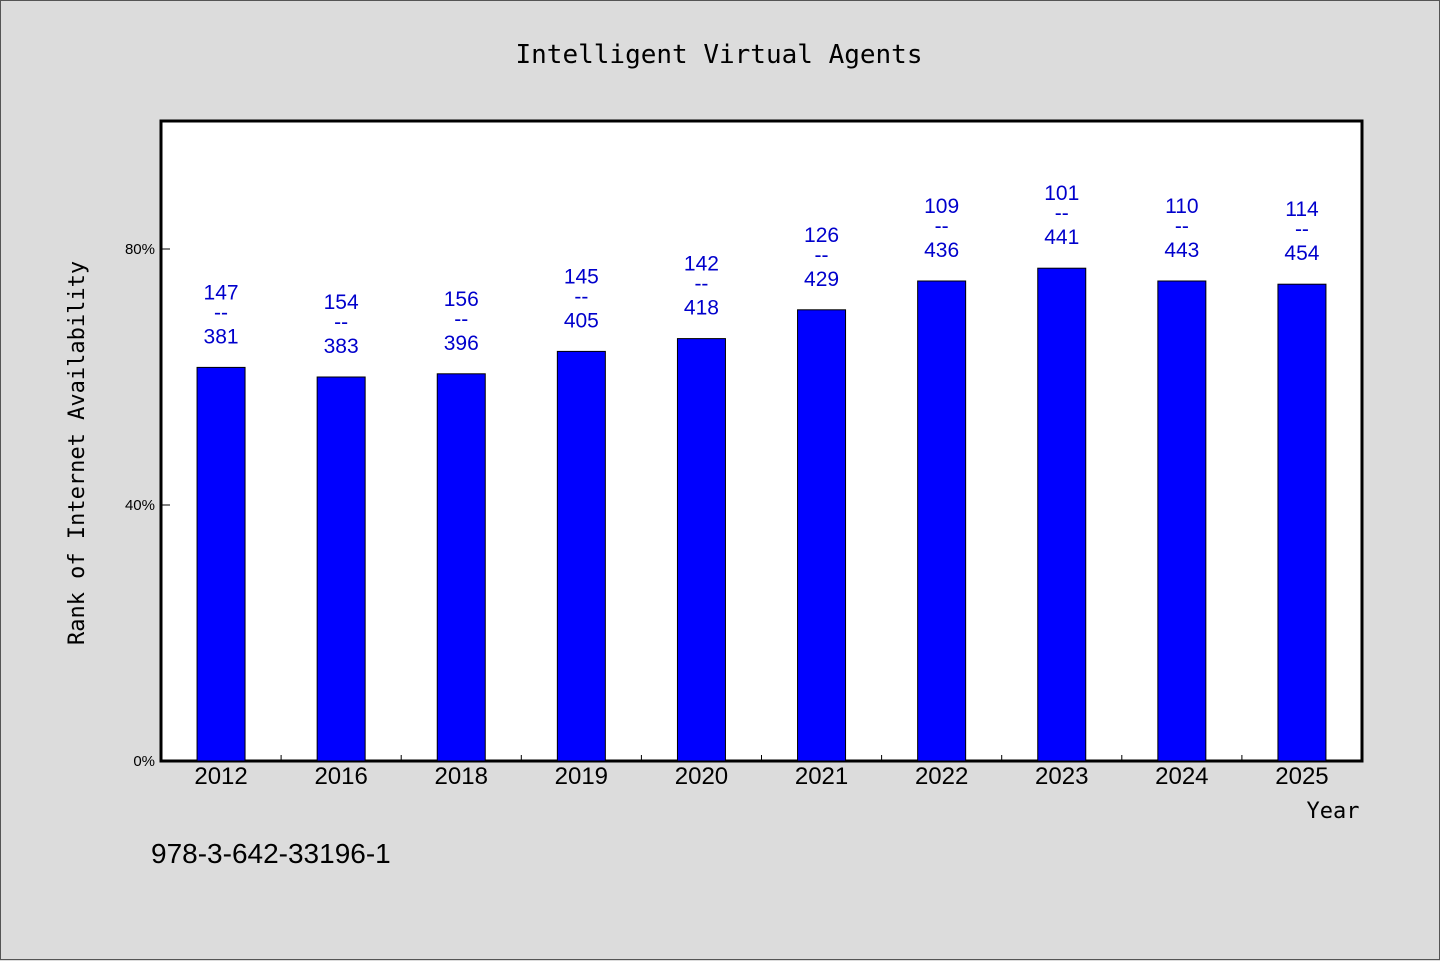  Describe the element at coordinates (581, 276) in the screenshot. I see `data-label-top-2019: 145` at that location.